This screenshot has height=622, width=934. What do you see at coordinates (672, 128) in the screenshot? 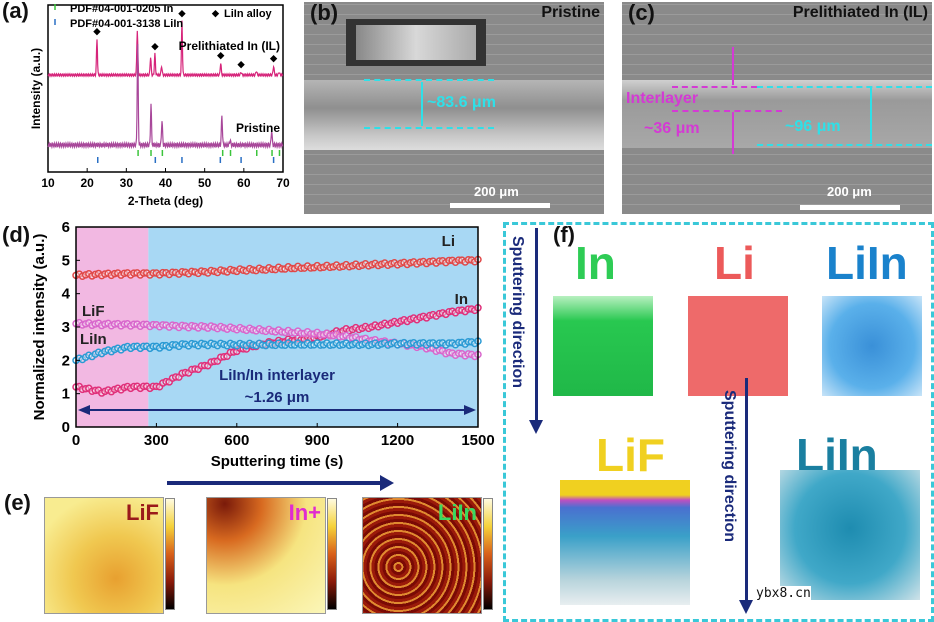
I see `interlayer-thickness: ~36 μm` at bounding box center [672, 128].